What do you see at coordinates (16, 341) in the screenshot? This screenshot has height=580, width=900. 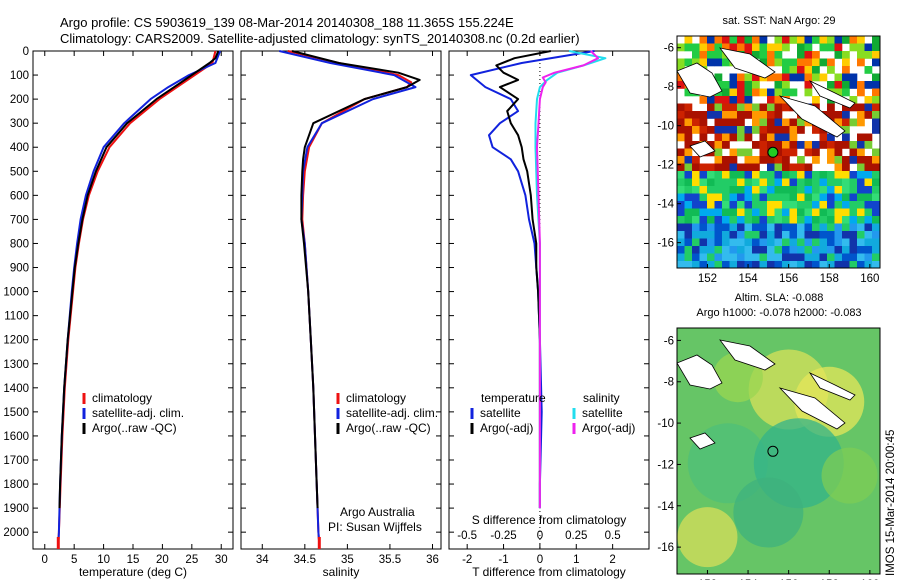 I see `y-tick-label: 1200` at bounding box center [16, 341].